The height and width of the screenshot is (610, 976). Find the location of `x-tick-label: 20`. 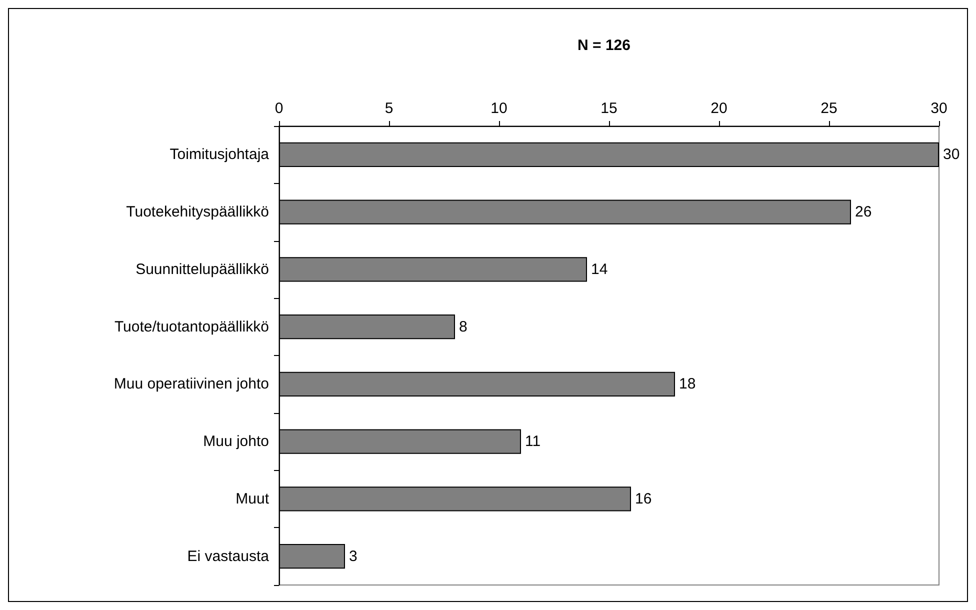

x-tick-label: 20 is located at coordinates (719, 108).